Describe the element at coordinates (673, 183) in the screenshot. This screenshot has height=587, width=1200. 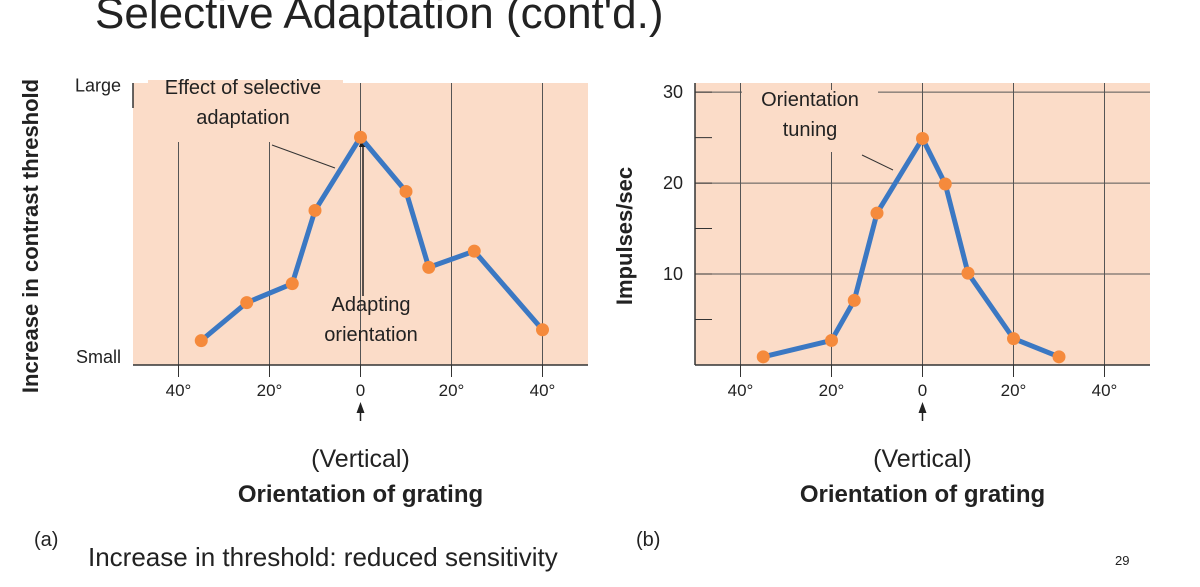
I see `y-tick-label: 20` at that location.